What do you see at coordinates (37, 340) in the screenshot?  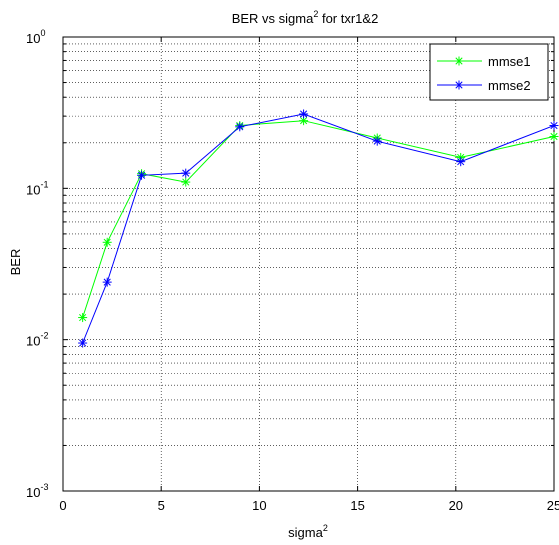 I see `y-tick-label: 10⁻²` at bounding box center [37, 340].